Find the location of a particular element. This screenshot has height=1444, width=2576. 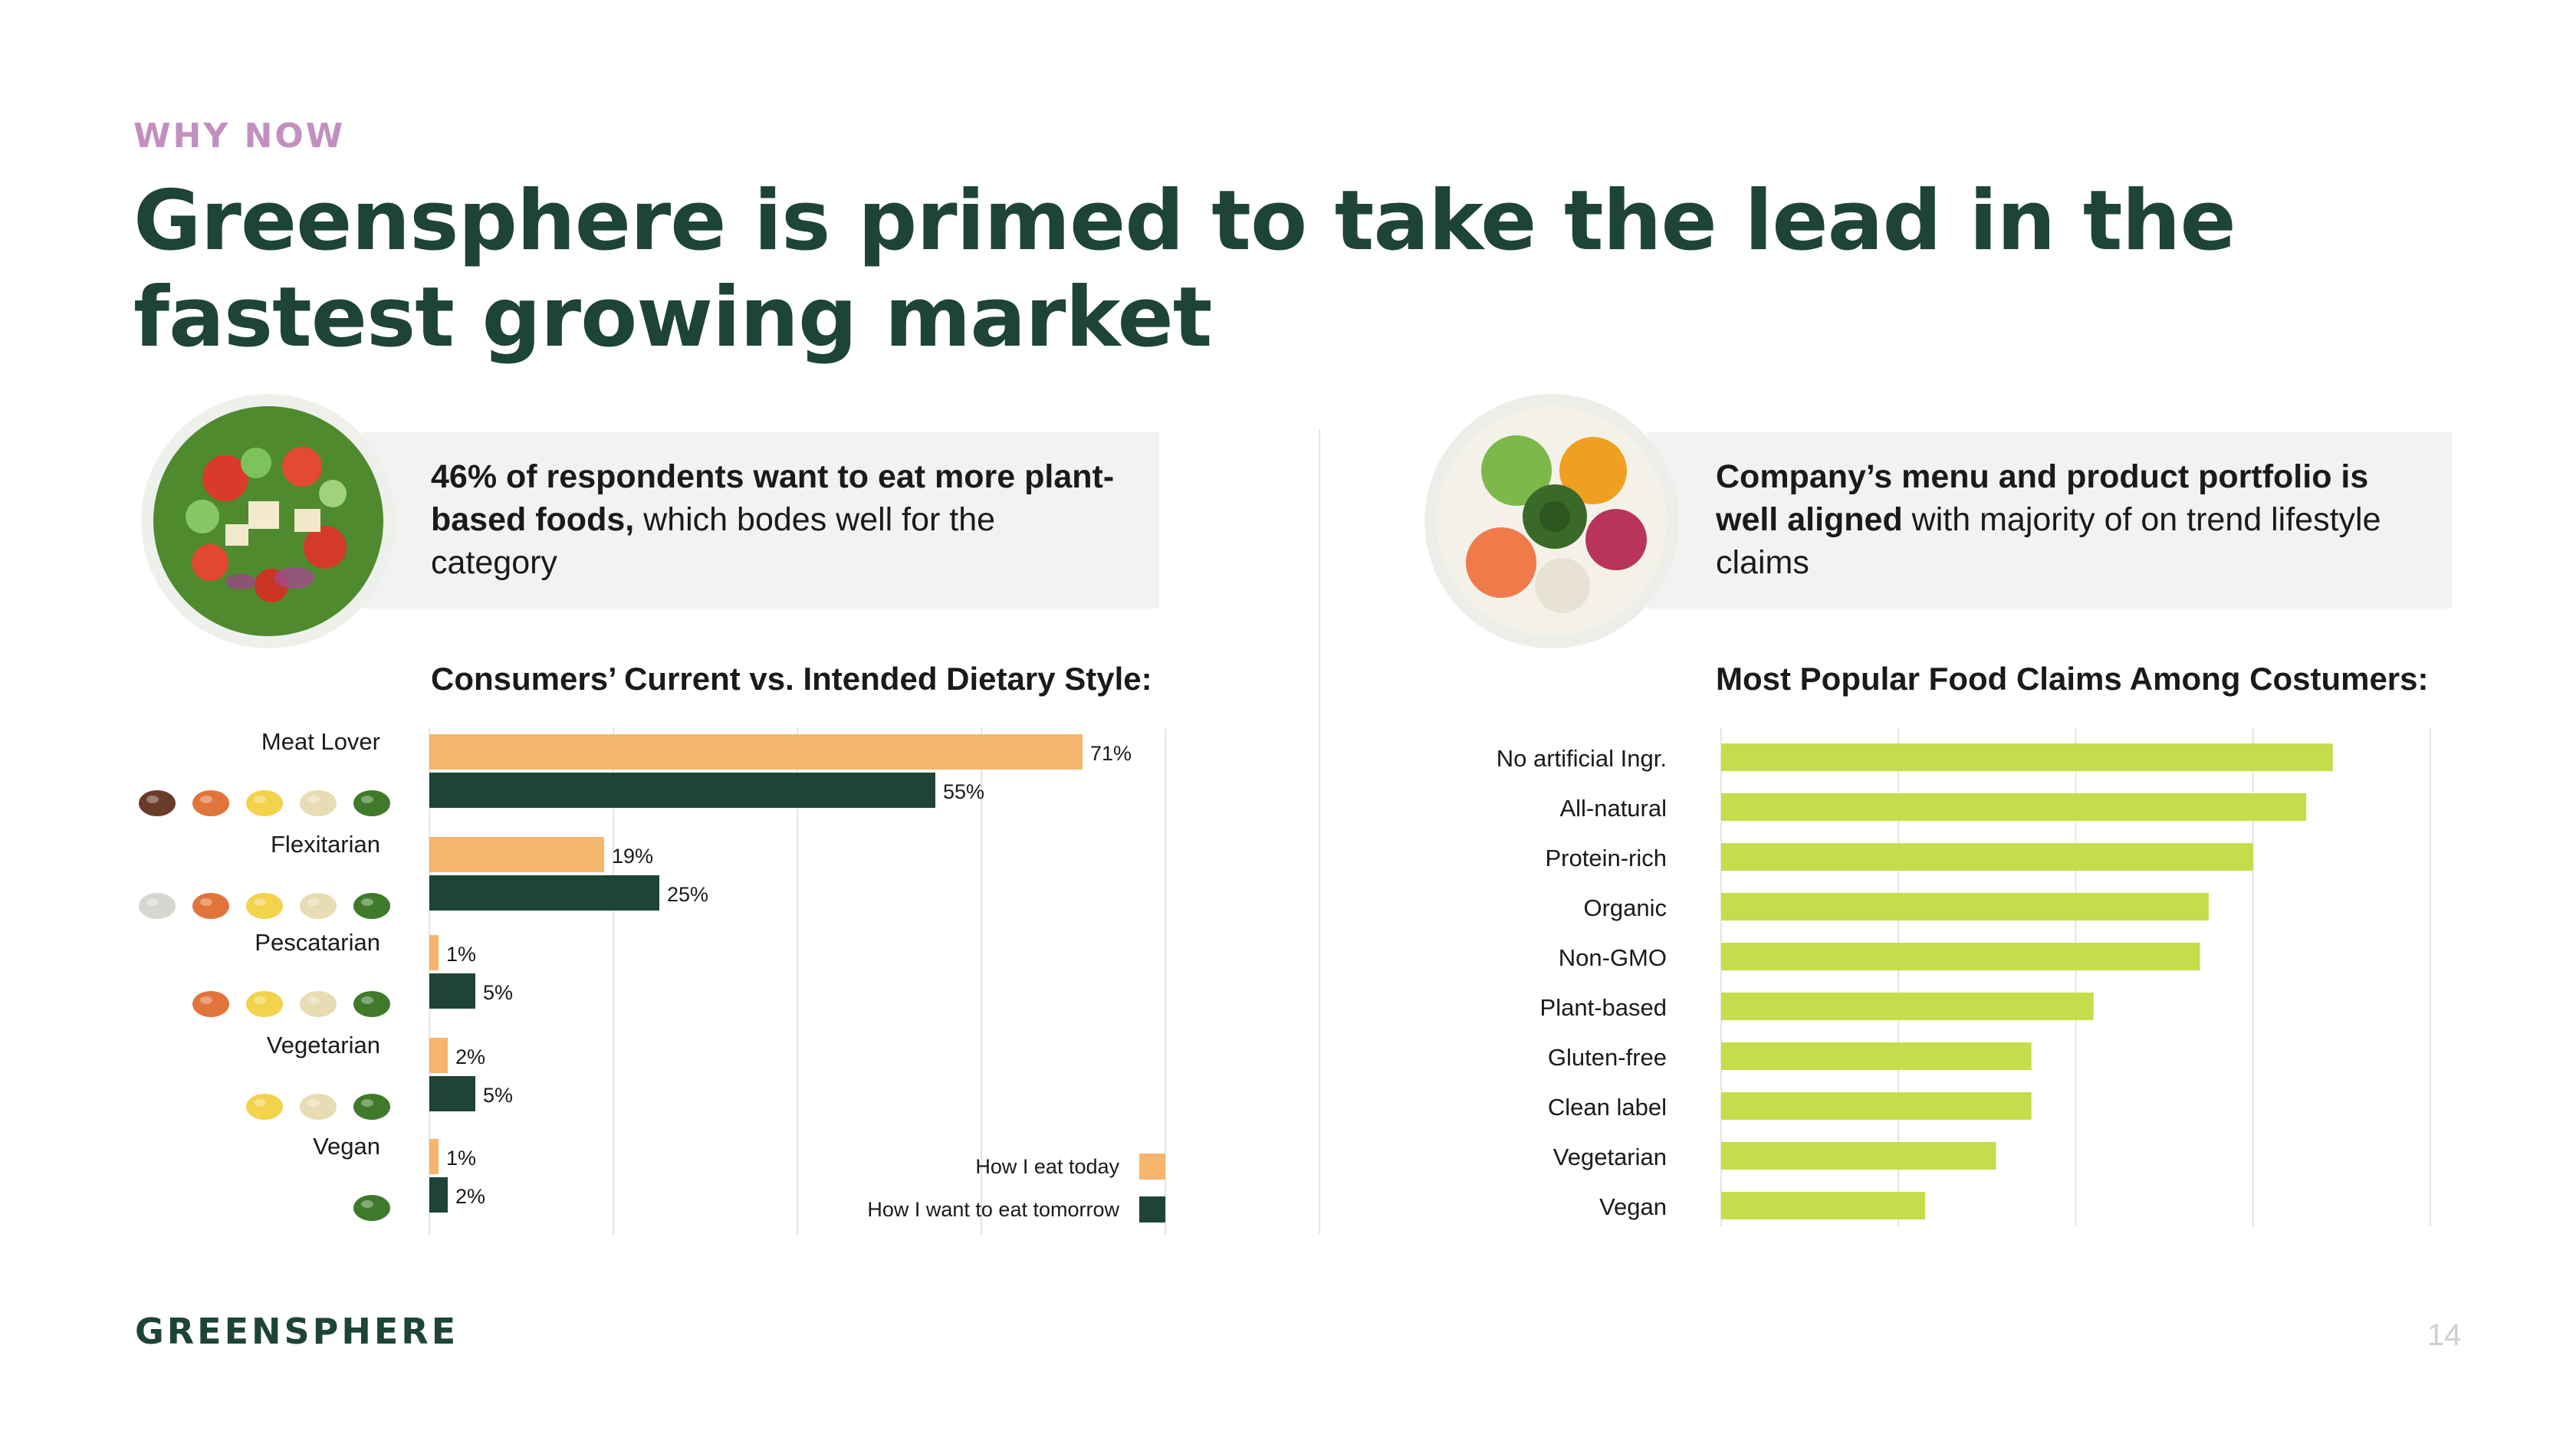

panel-divider is located at coordinates (1320, 831).